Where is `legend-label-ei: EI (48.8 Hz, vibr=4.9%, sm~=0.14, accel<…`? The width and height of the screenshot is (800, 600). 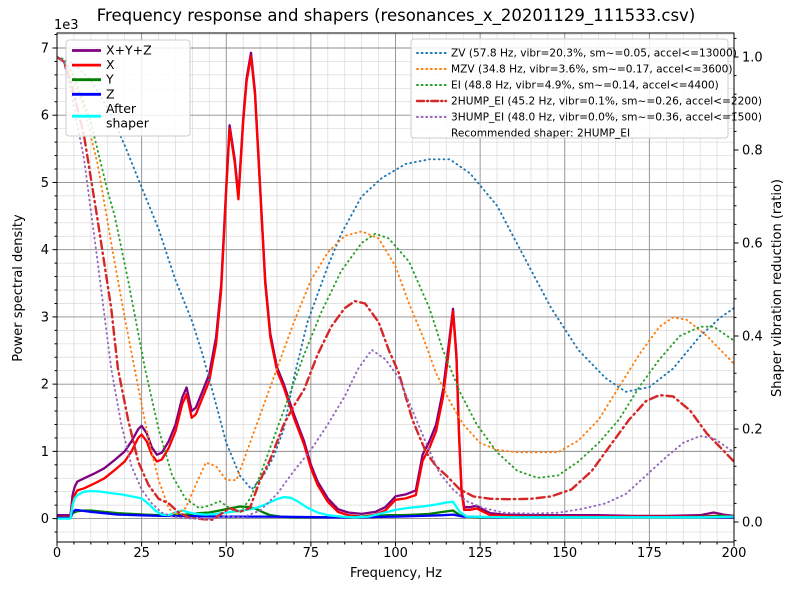 legend-label-ei: EI (48.8 Hz, vibr=4.9%, sm~=0.14, accel<… is located at coordinates (585, 86).